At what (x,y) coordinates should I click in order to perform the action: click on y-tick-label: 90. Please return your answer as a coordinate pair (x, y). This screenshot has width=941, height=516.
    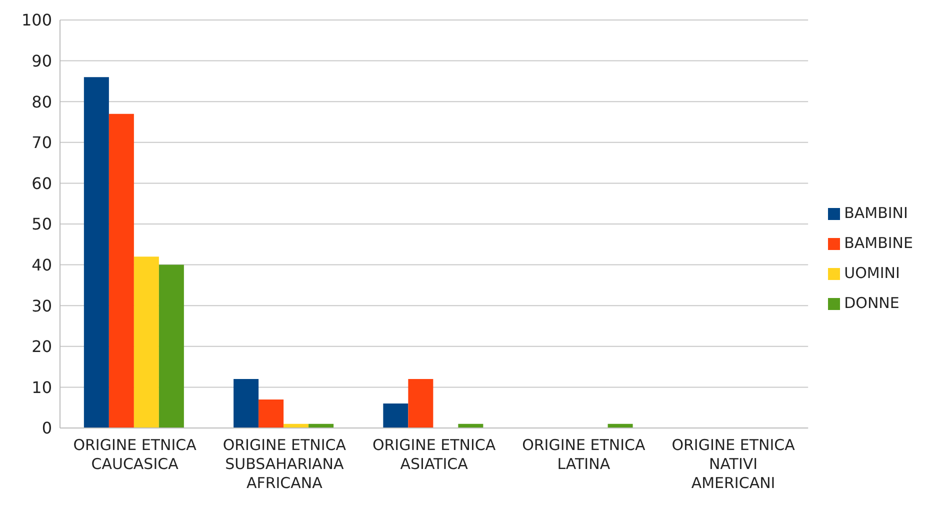
    Looking at the image, I should click on (42, 60).